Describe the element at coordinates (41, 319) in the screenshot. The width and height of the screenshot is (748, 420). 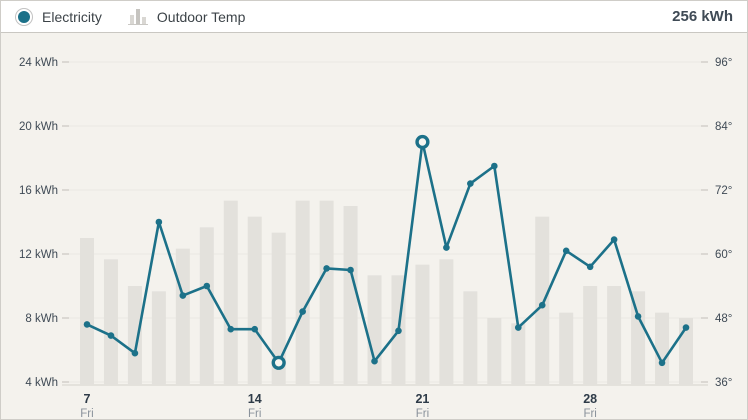
I see `left-axis-tick-label: 8 kWh` at that location.